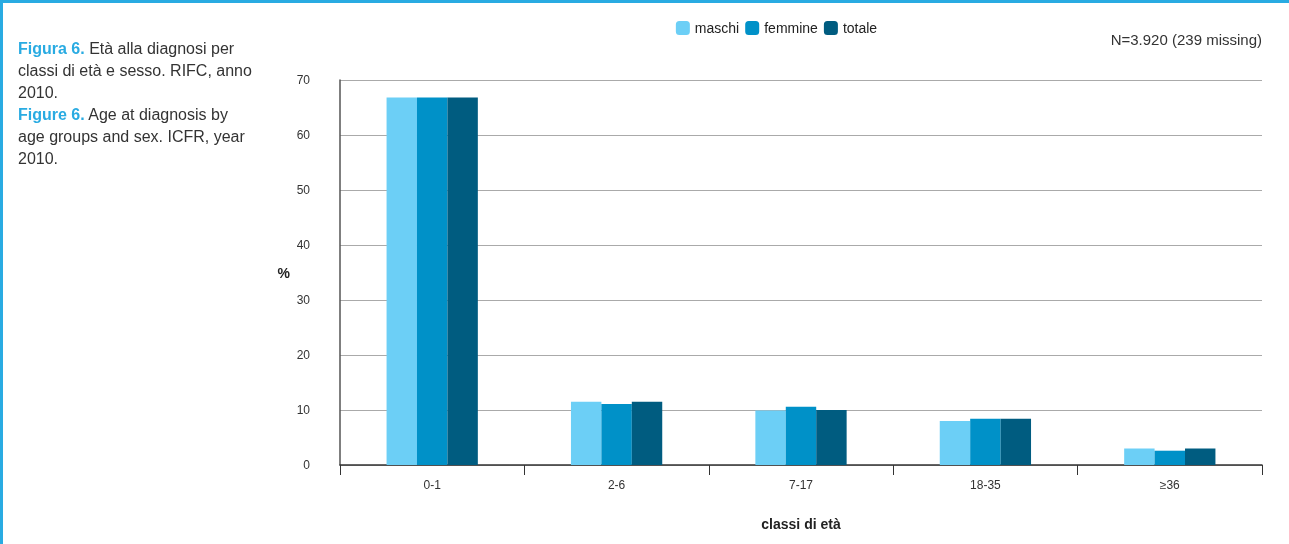  Describe the element at coordinates (303, 190) in the screenshot. I see `y-tick-label: 50` at that location.